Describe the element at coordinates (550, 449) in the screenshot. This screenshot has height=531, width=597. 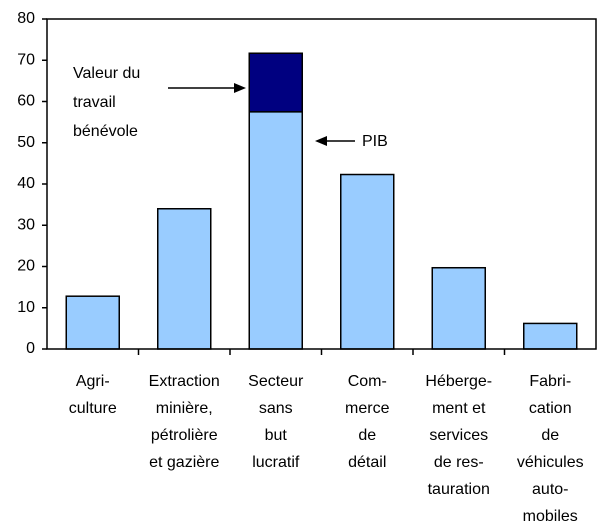
I see `x-tick-label: Fabri- cation de véhicules auto- mobiles` at that location.